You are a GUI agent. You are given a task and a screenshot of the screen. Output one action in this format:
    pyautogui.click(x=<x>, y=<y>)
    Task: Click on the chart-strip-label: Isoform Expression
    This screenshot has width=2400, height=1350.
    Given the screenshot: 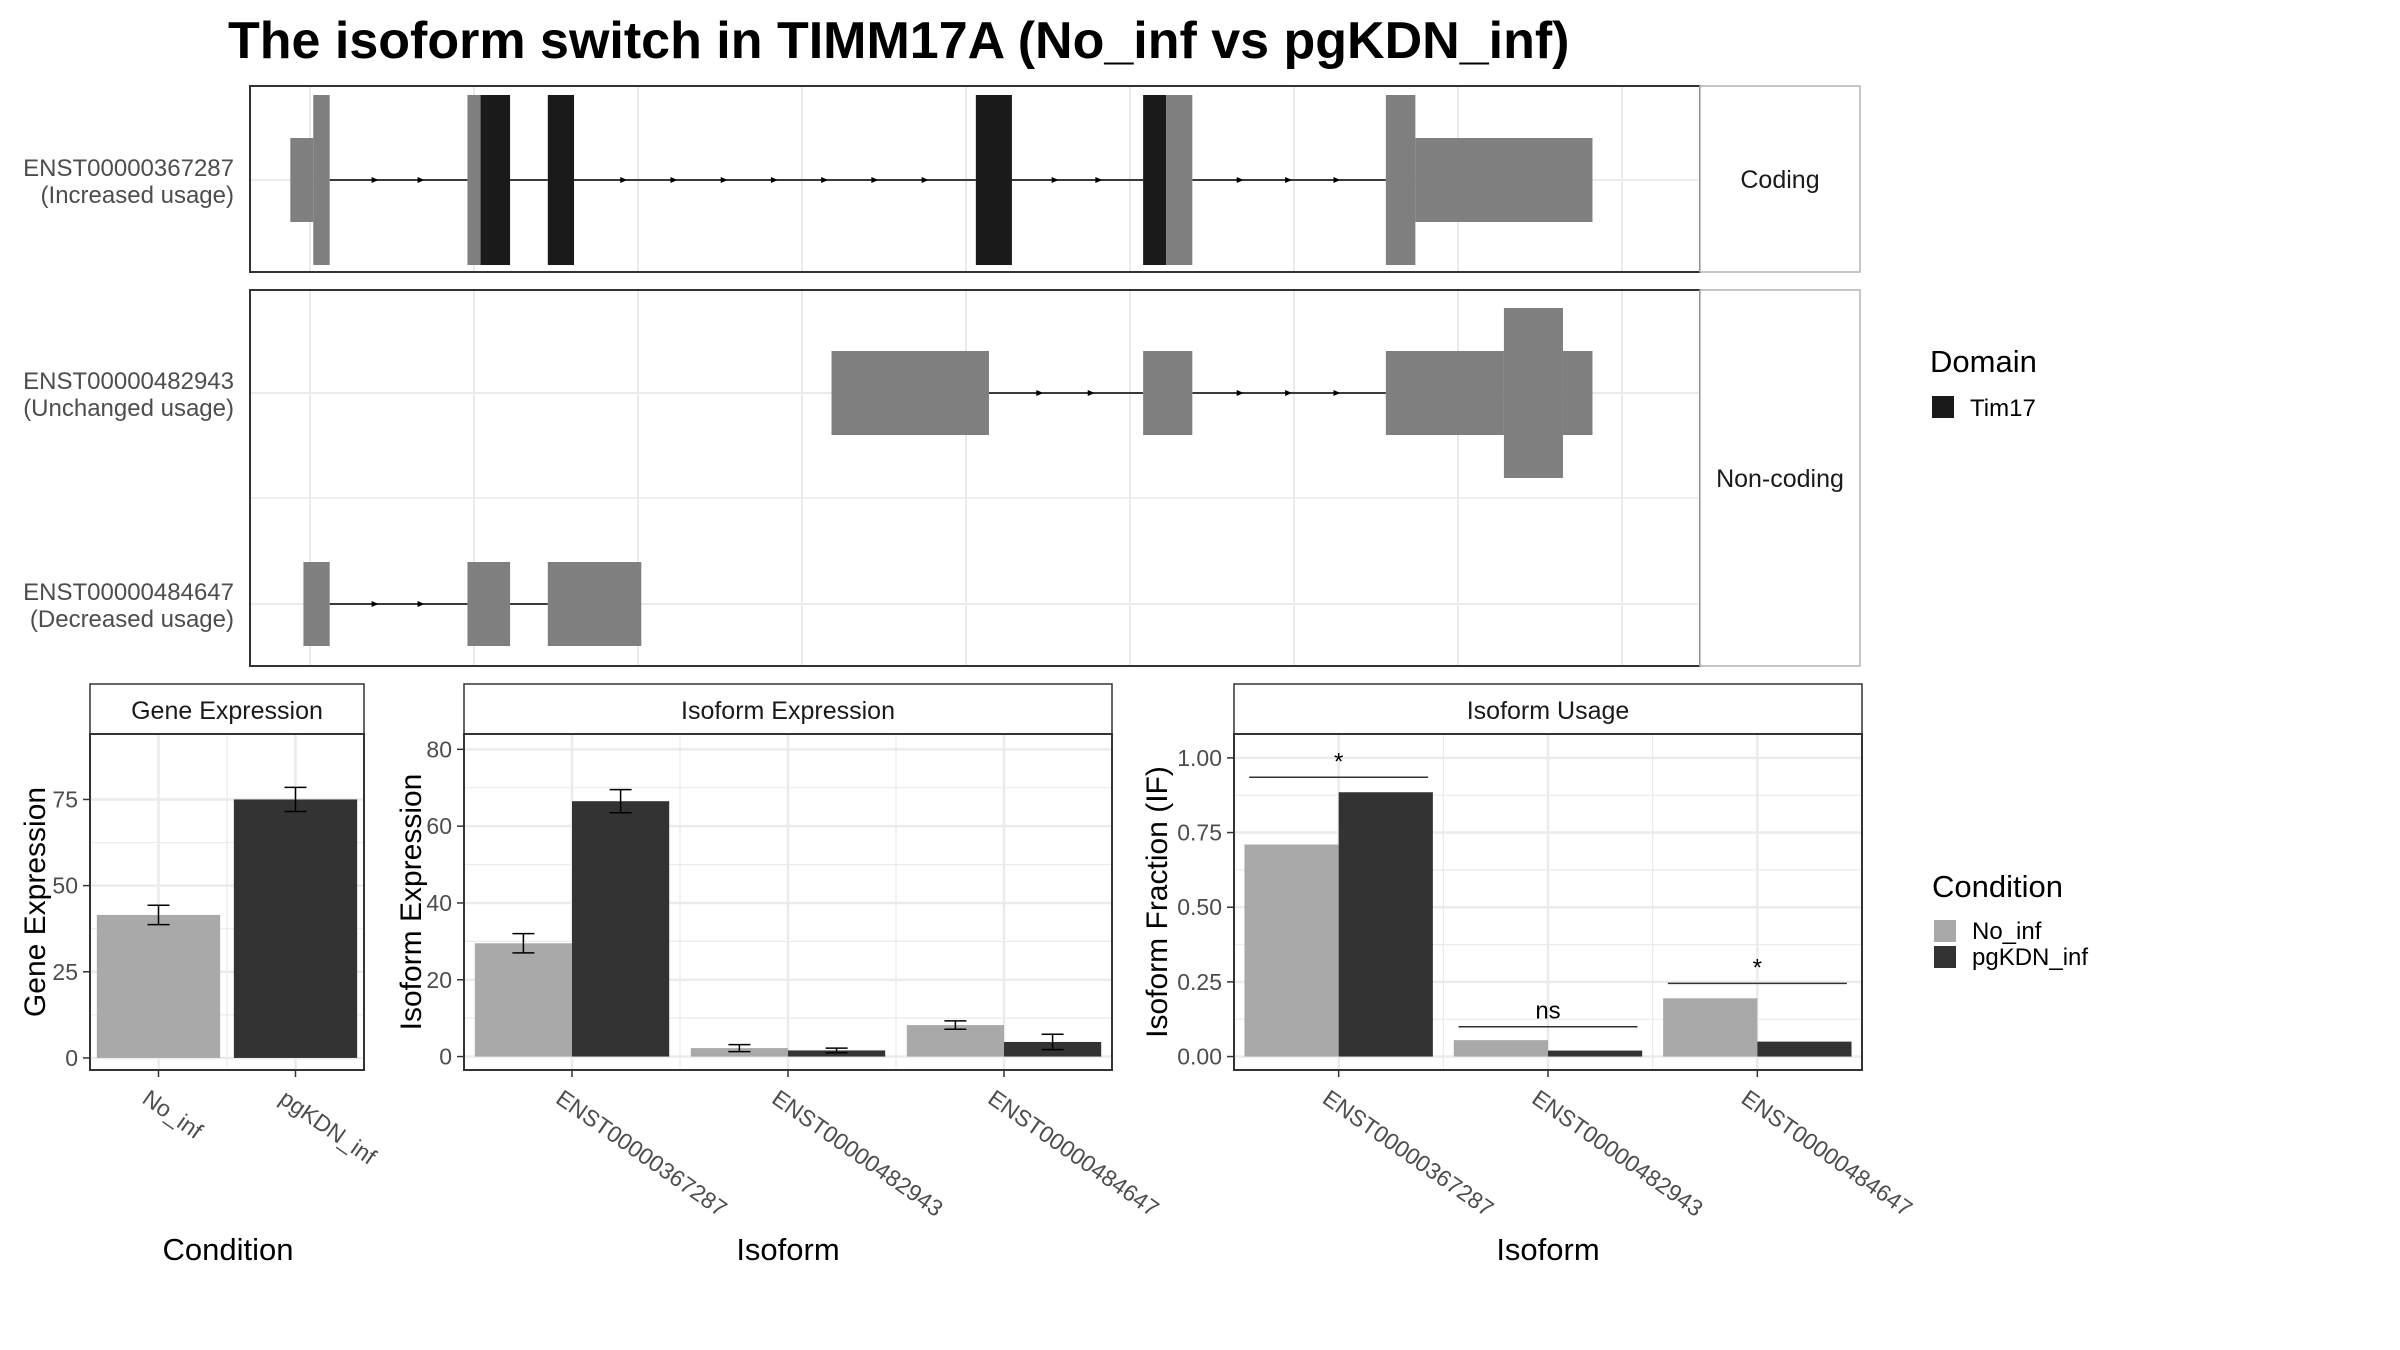 What is the action you would take?
    pyautogui.click(x=788, y=711)
    